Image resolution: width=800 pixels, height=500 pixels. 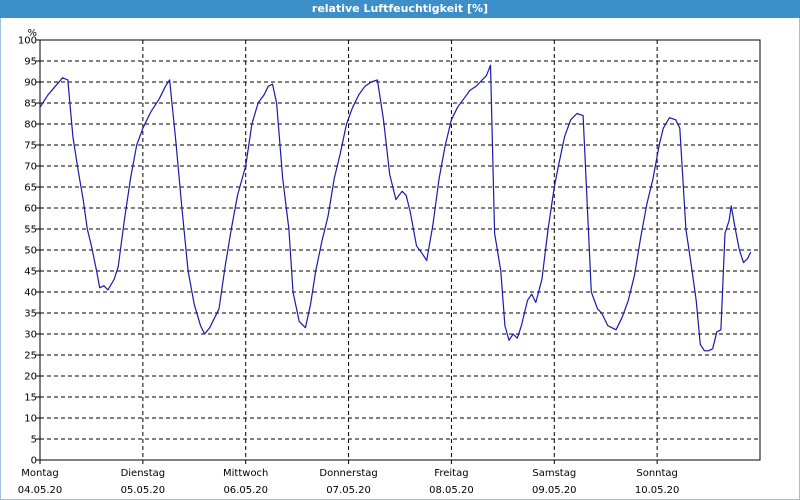 What do you see at coordinates (143, 490) in the screenshot?
I see `x-tick-date-label: 05.05.20` at bounding box center [143, 490].